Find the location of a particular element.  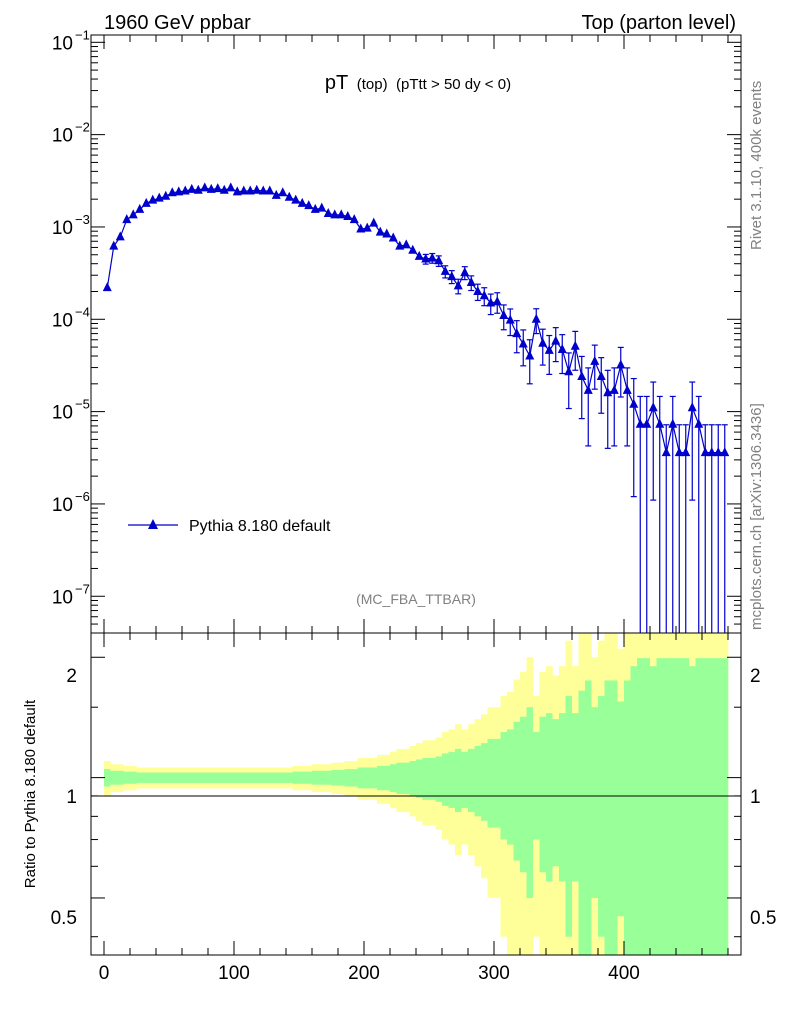

ratio-ylabel: Ratio to Pythia 8.180 default is located at coordinates (30, 793).